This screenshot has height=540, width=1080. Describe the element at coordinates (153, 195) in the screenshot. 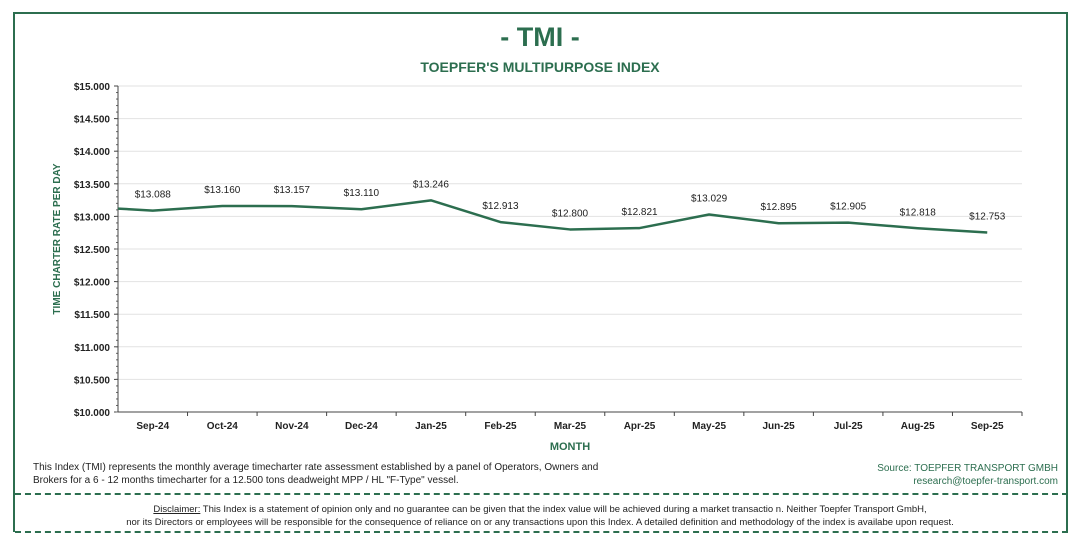

I see `data-label: $13.088` at that location.